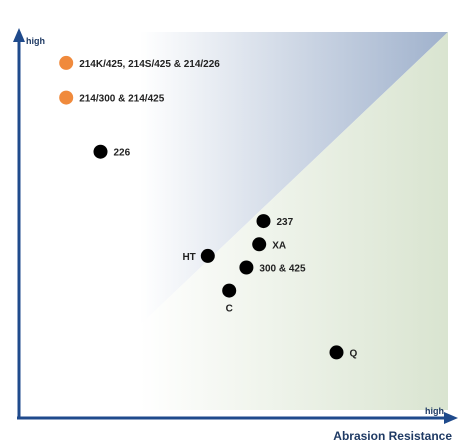 This screenshot has height=443, width=461. What do you see at coordinates (122, 99) in the screenshot?
I see `data-point-label-1: 214/300 & 214/425` at bounding box center [122, 99].